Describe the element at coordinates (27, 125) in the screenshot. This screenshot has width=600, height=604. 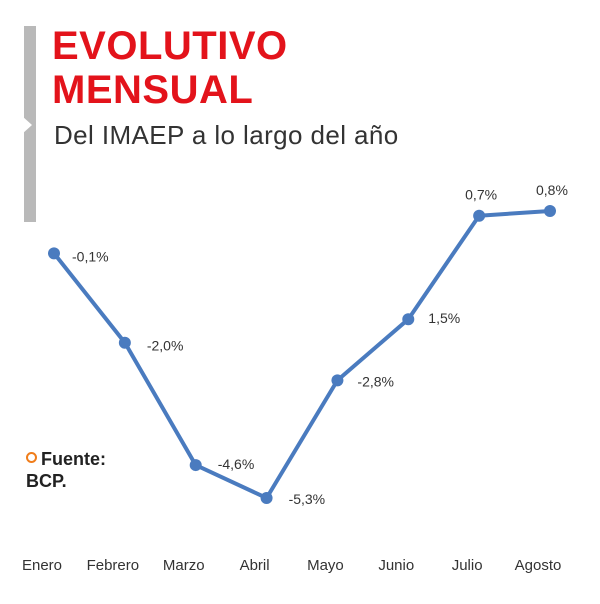
I see `title-accent-notch` at that location.